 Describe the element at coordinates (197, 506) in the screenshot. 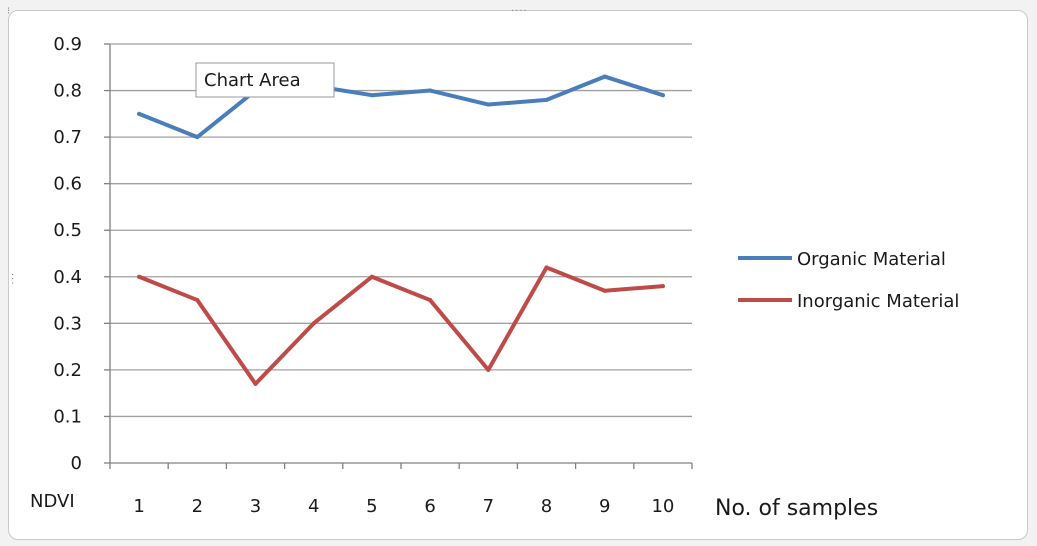

I see `x-tick-label: 2` at that location.